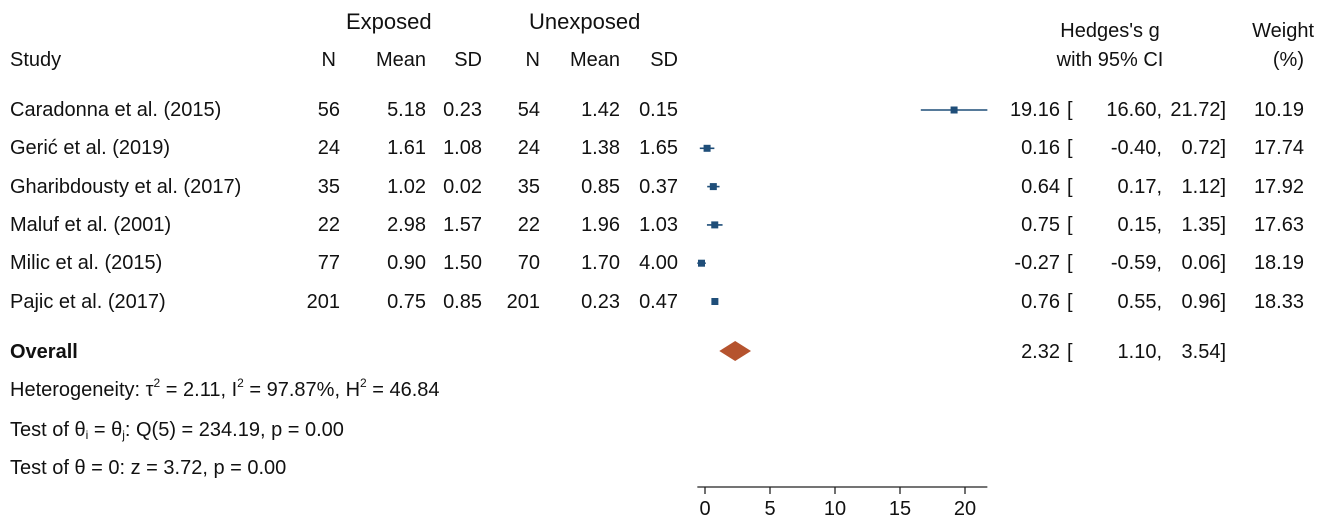 This screenshot has height=523, width=1317. Describe the element at coordinates (600, 224) in the screenshot. I see `unexposed-mean: 1.96` at that location.